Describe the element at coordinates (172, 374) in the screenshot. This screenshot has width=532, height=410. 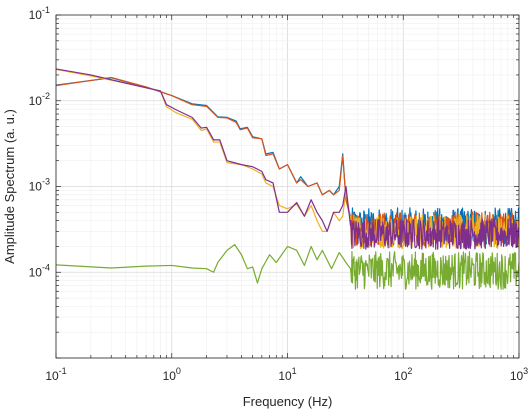
I see `x-tick-label: 10⁰` at that location.